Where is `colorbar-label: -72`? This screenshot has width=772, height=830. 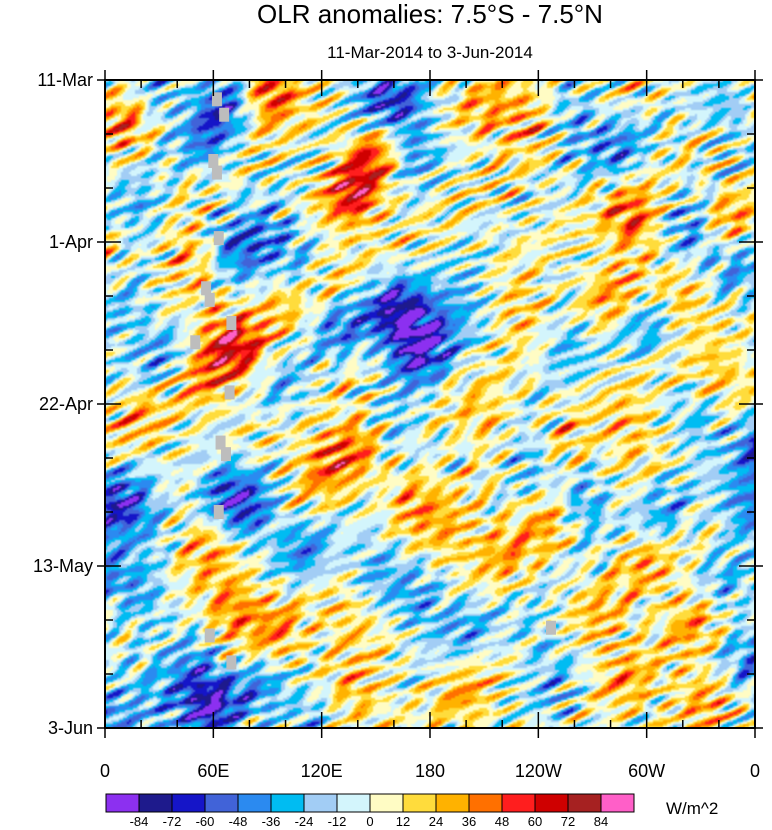
colorbar-label: -72 is located at coordinates (172, 821).